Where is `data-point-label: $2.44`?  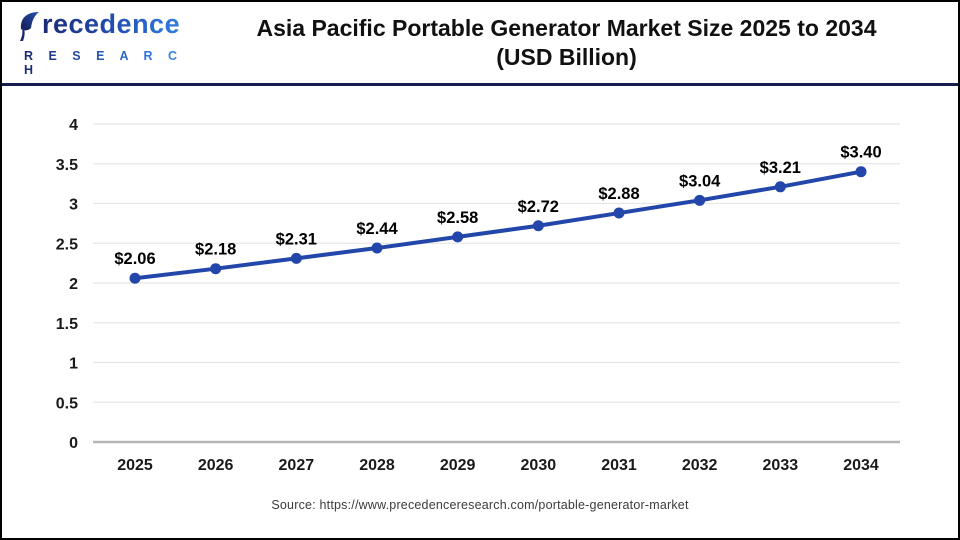 data-point-label: $2.44 is located at coordinates (377, 229).